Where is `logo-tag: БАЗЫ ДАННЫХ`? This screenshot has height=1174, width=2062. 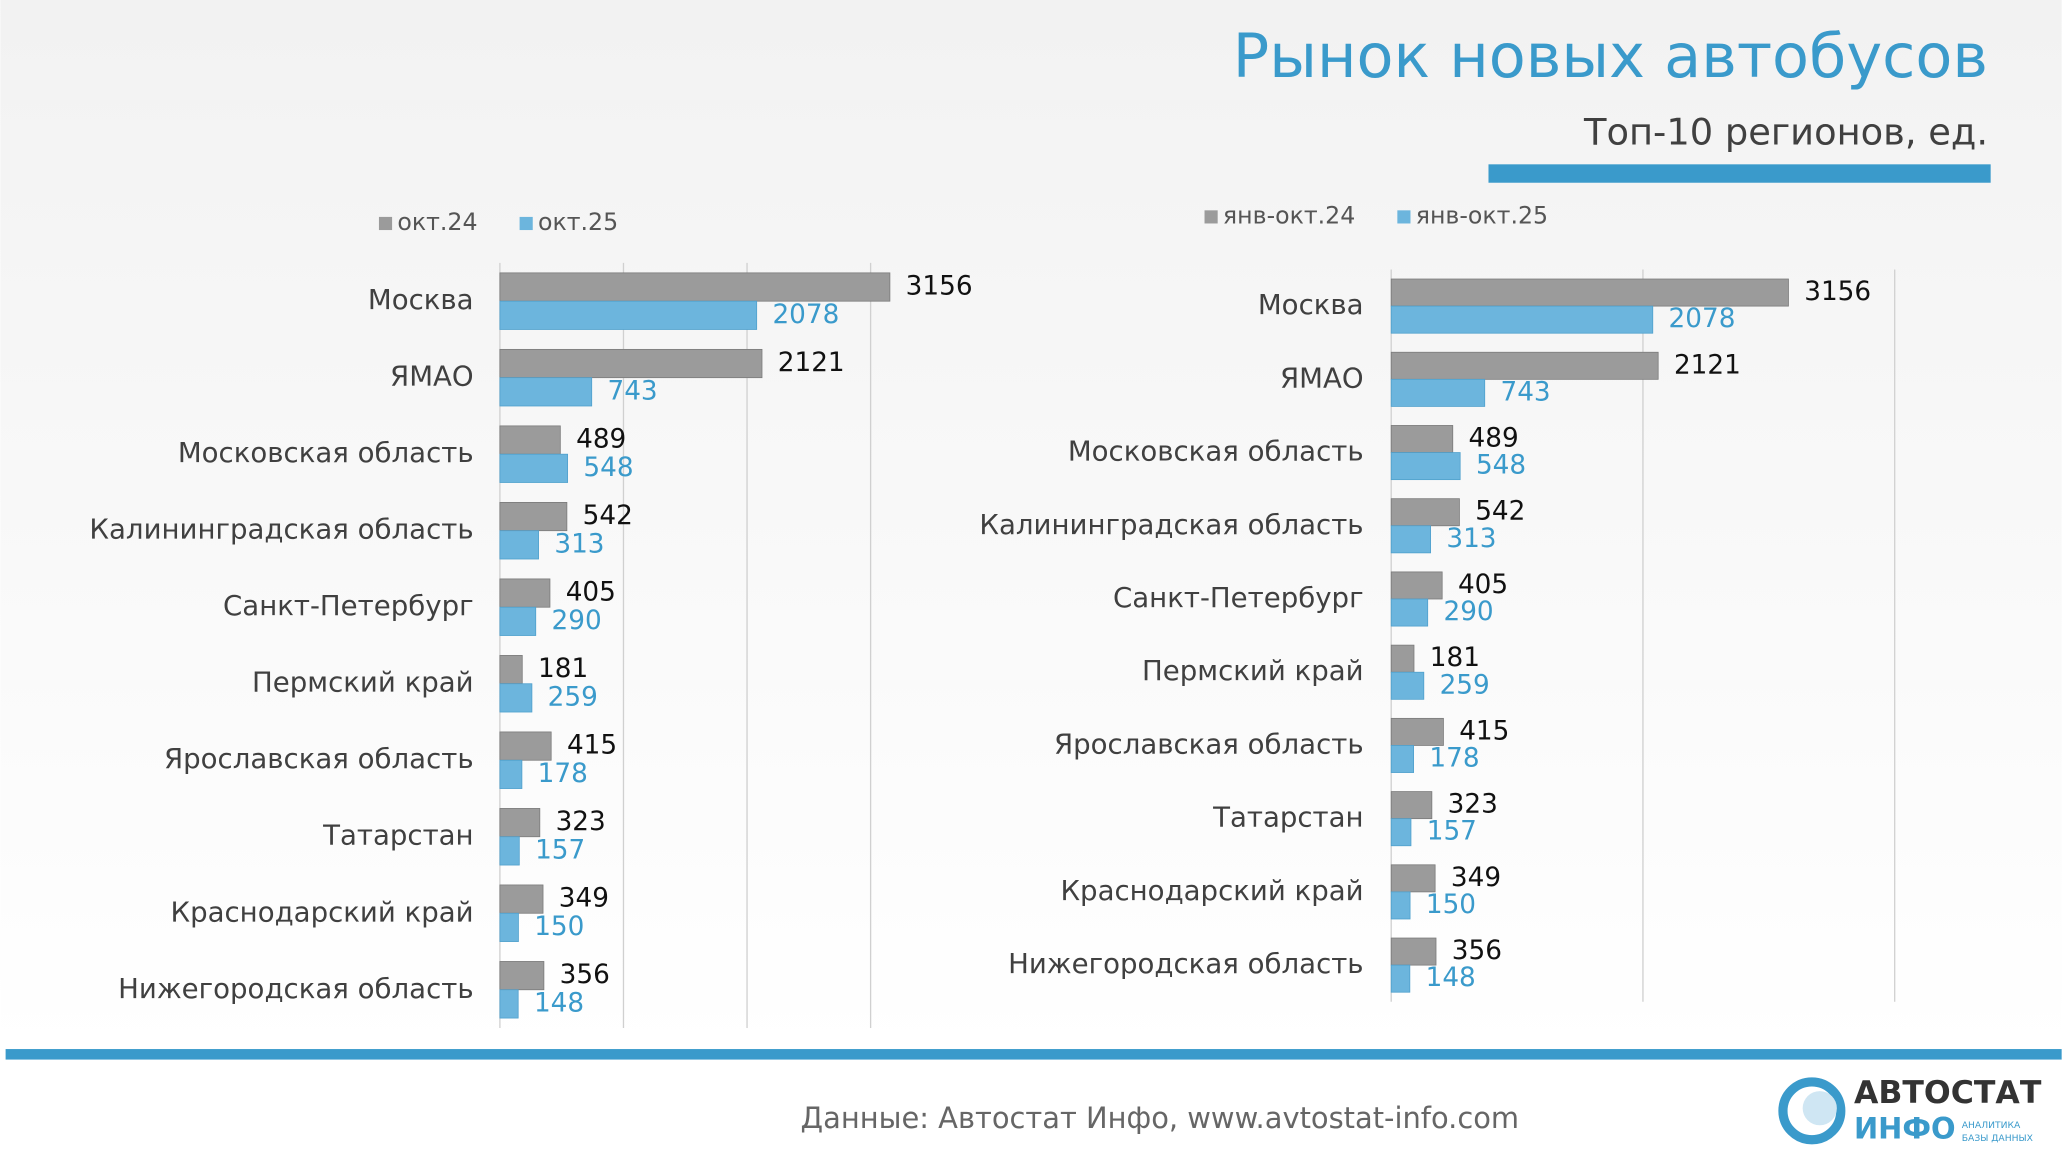
logo-tag: БАЗЫ ДАННЫХ is located at coordinates (1997, 1138).